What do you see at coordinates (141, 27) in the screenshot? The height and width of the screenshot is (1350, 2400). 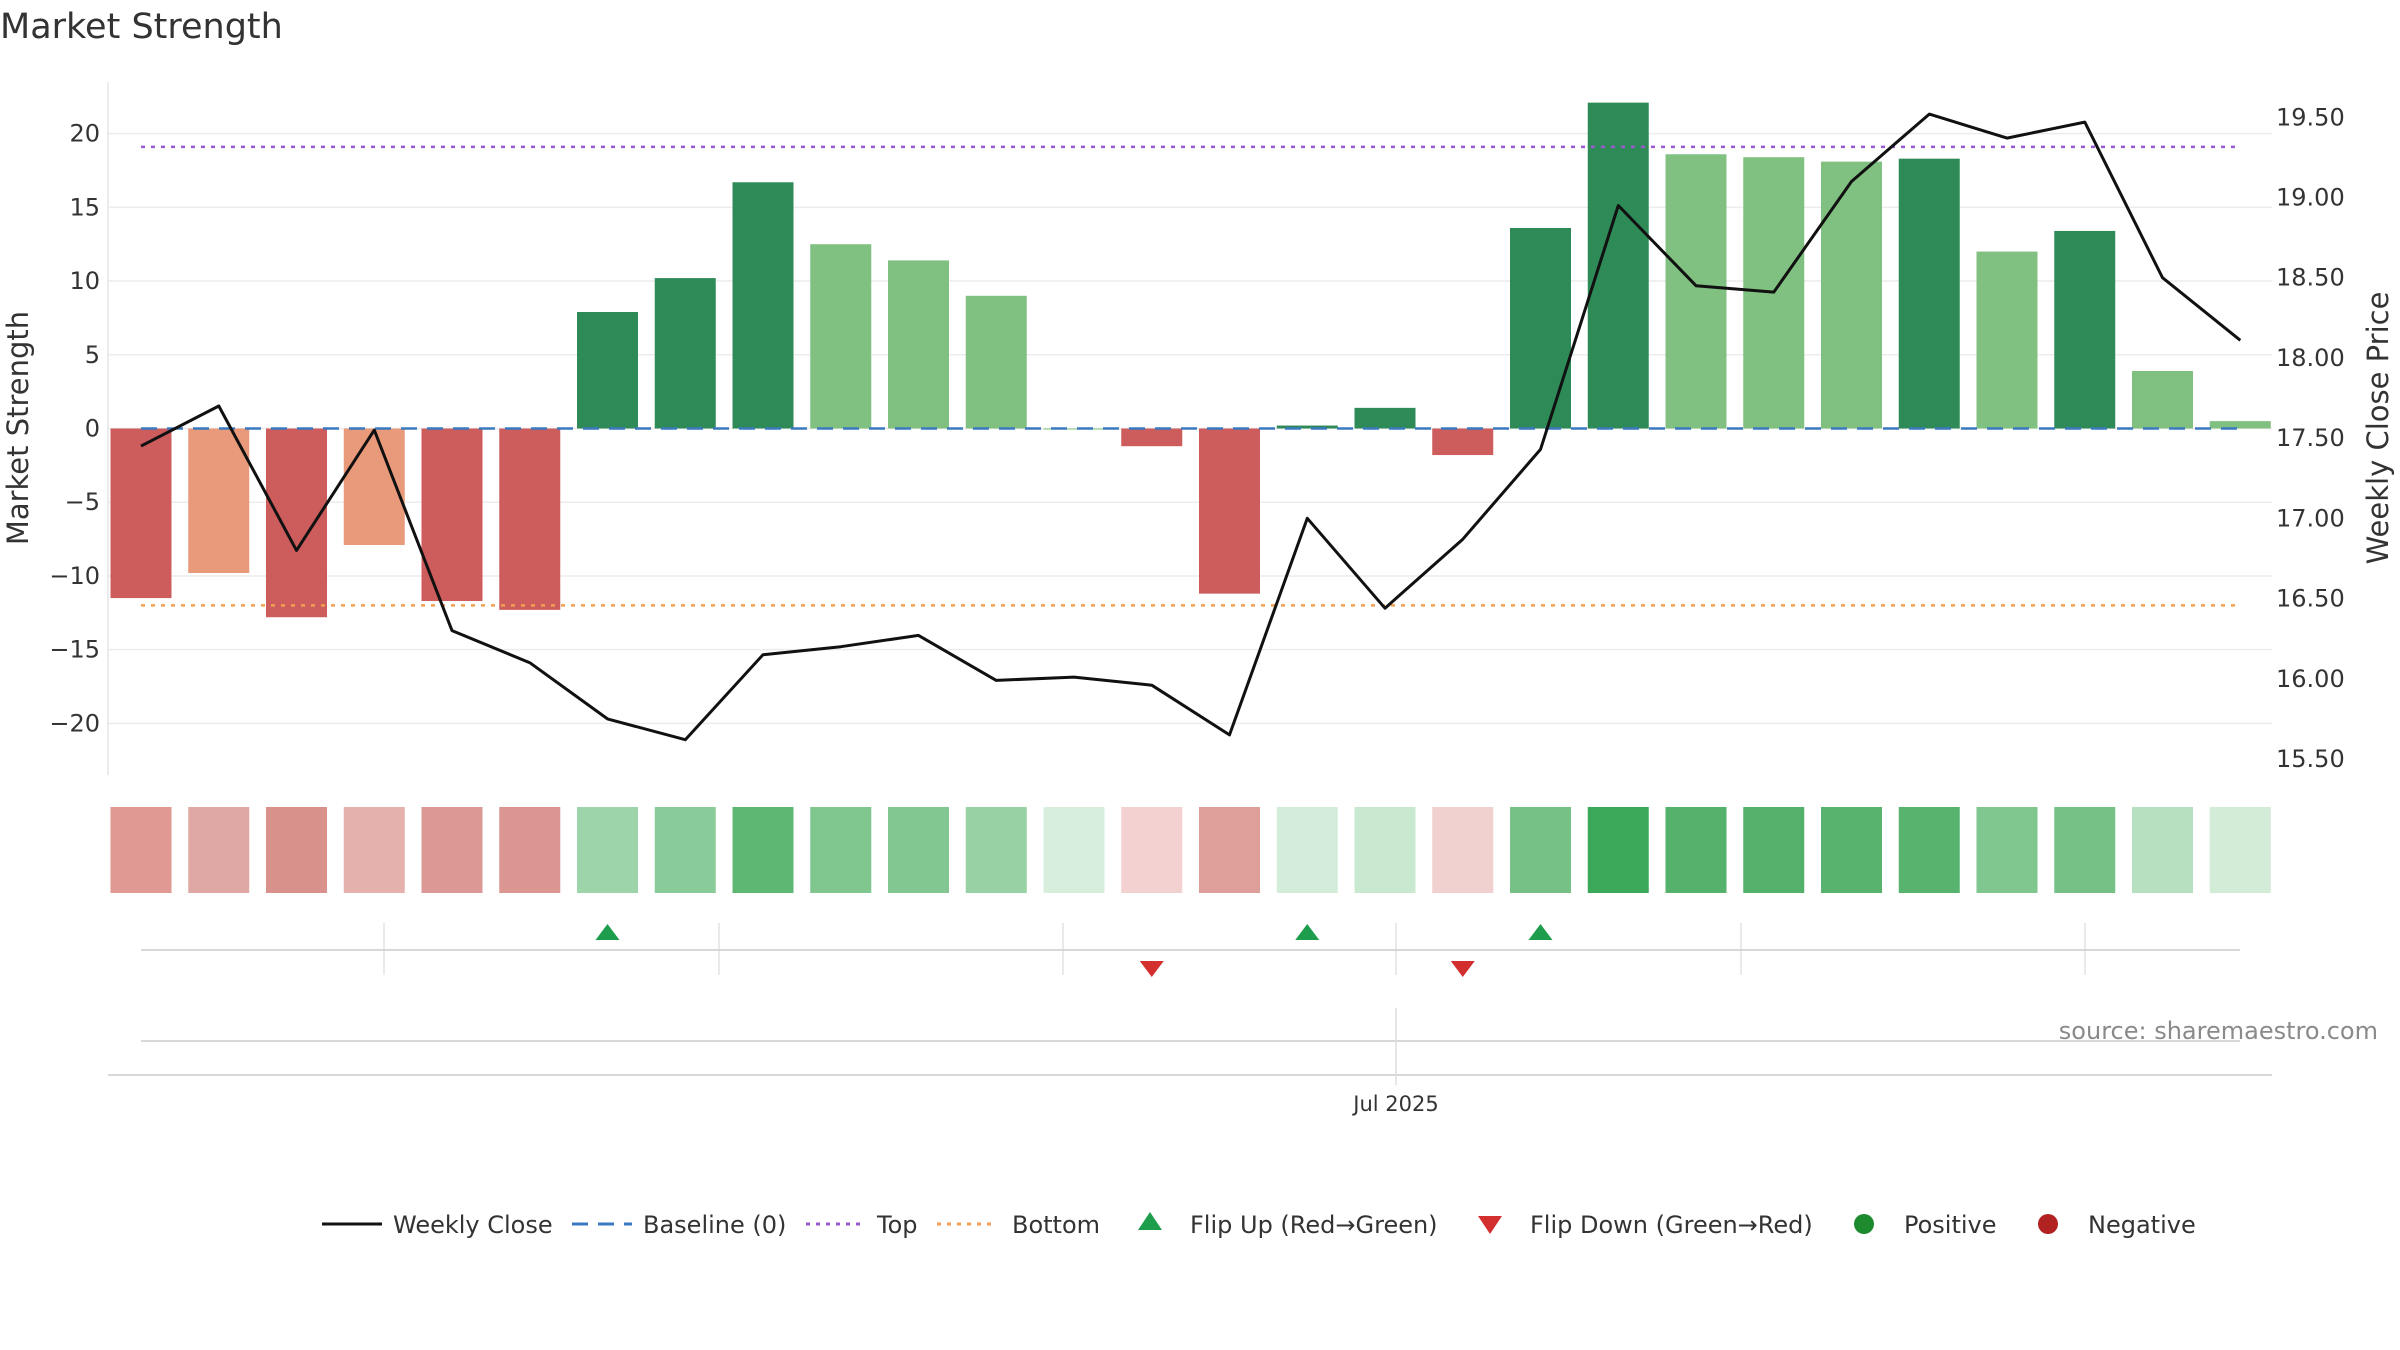 I see `chart-title: Market Strength` at bounding box center [141, 27].